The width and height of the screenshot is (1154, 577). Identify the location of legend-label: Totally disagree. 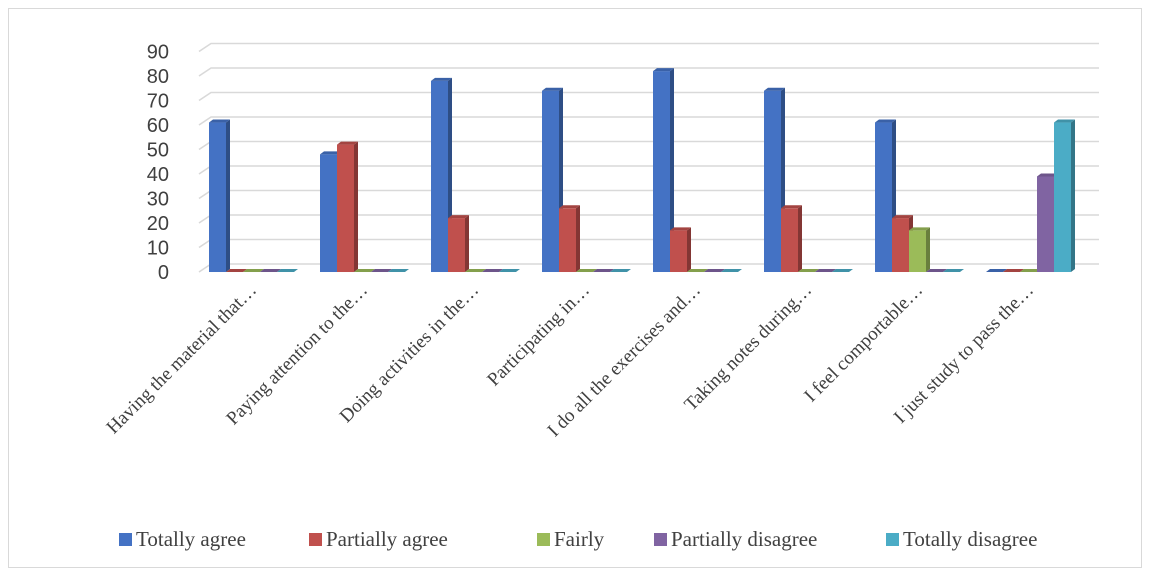
(970, 539).